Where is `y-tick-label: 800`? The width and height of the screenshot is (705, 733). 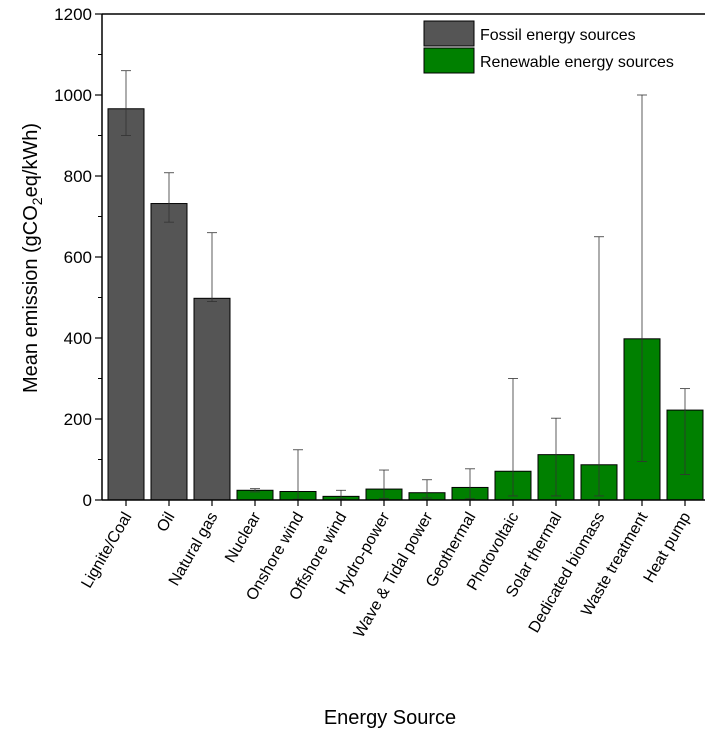 y-tick-label: 800 is located at coordinates (78, 176).